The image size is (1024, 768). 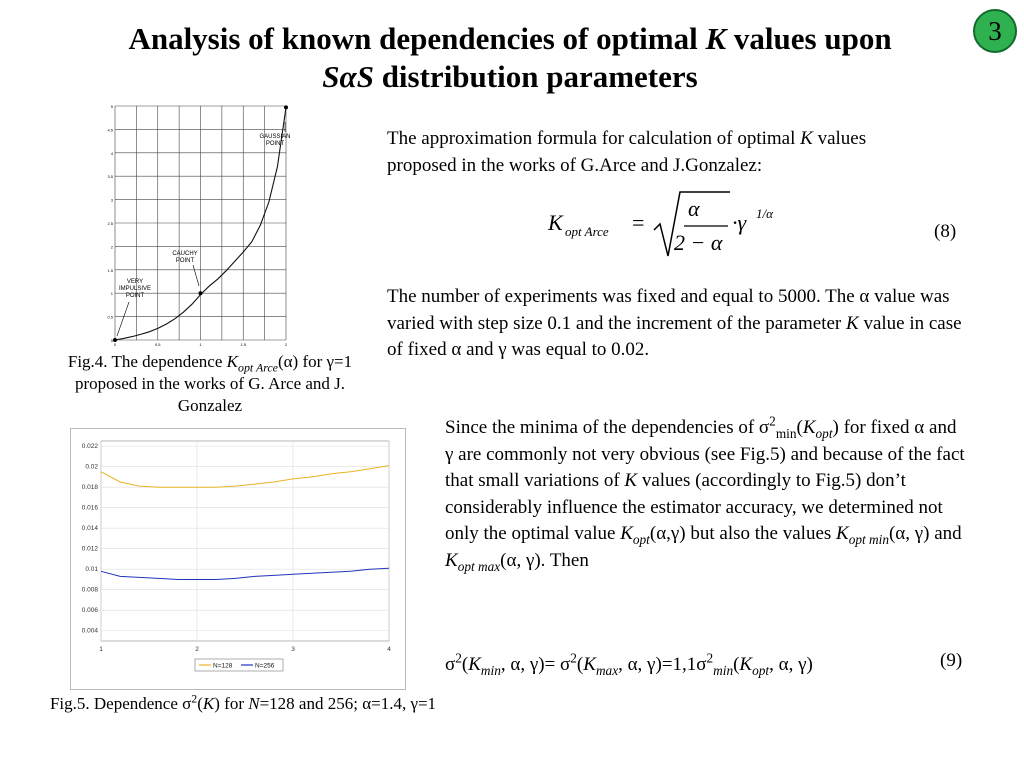 What do you see at coordinates (91, 467) in the screenshot?
I see `fig5-ytick-label: 0.02` at bounding box center [91, 467].